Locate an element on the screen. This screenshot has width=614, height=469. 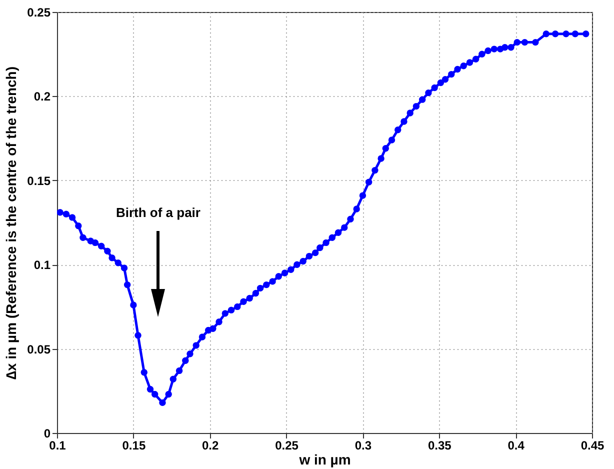
x-tick-label: 0.1 is located at coordinates (57, 445).